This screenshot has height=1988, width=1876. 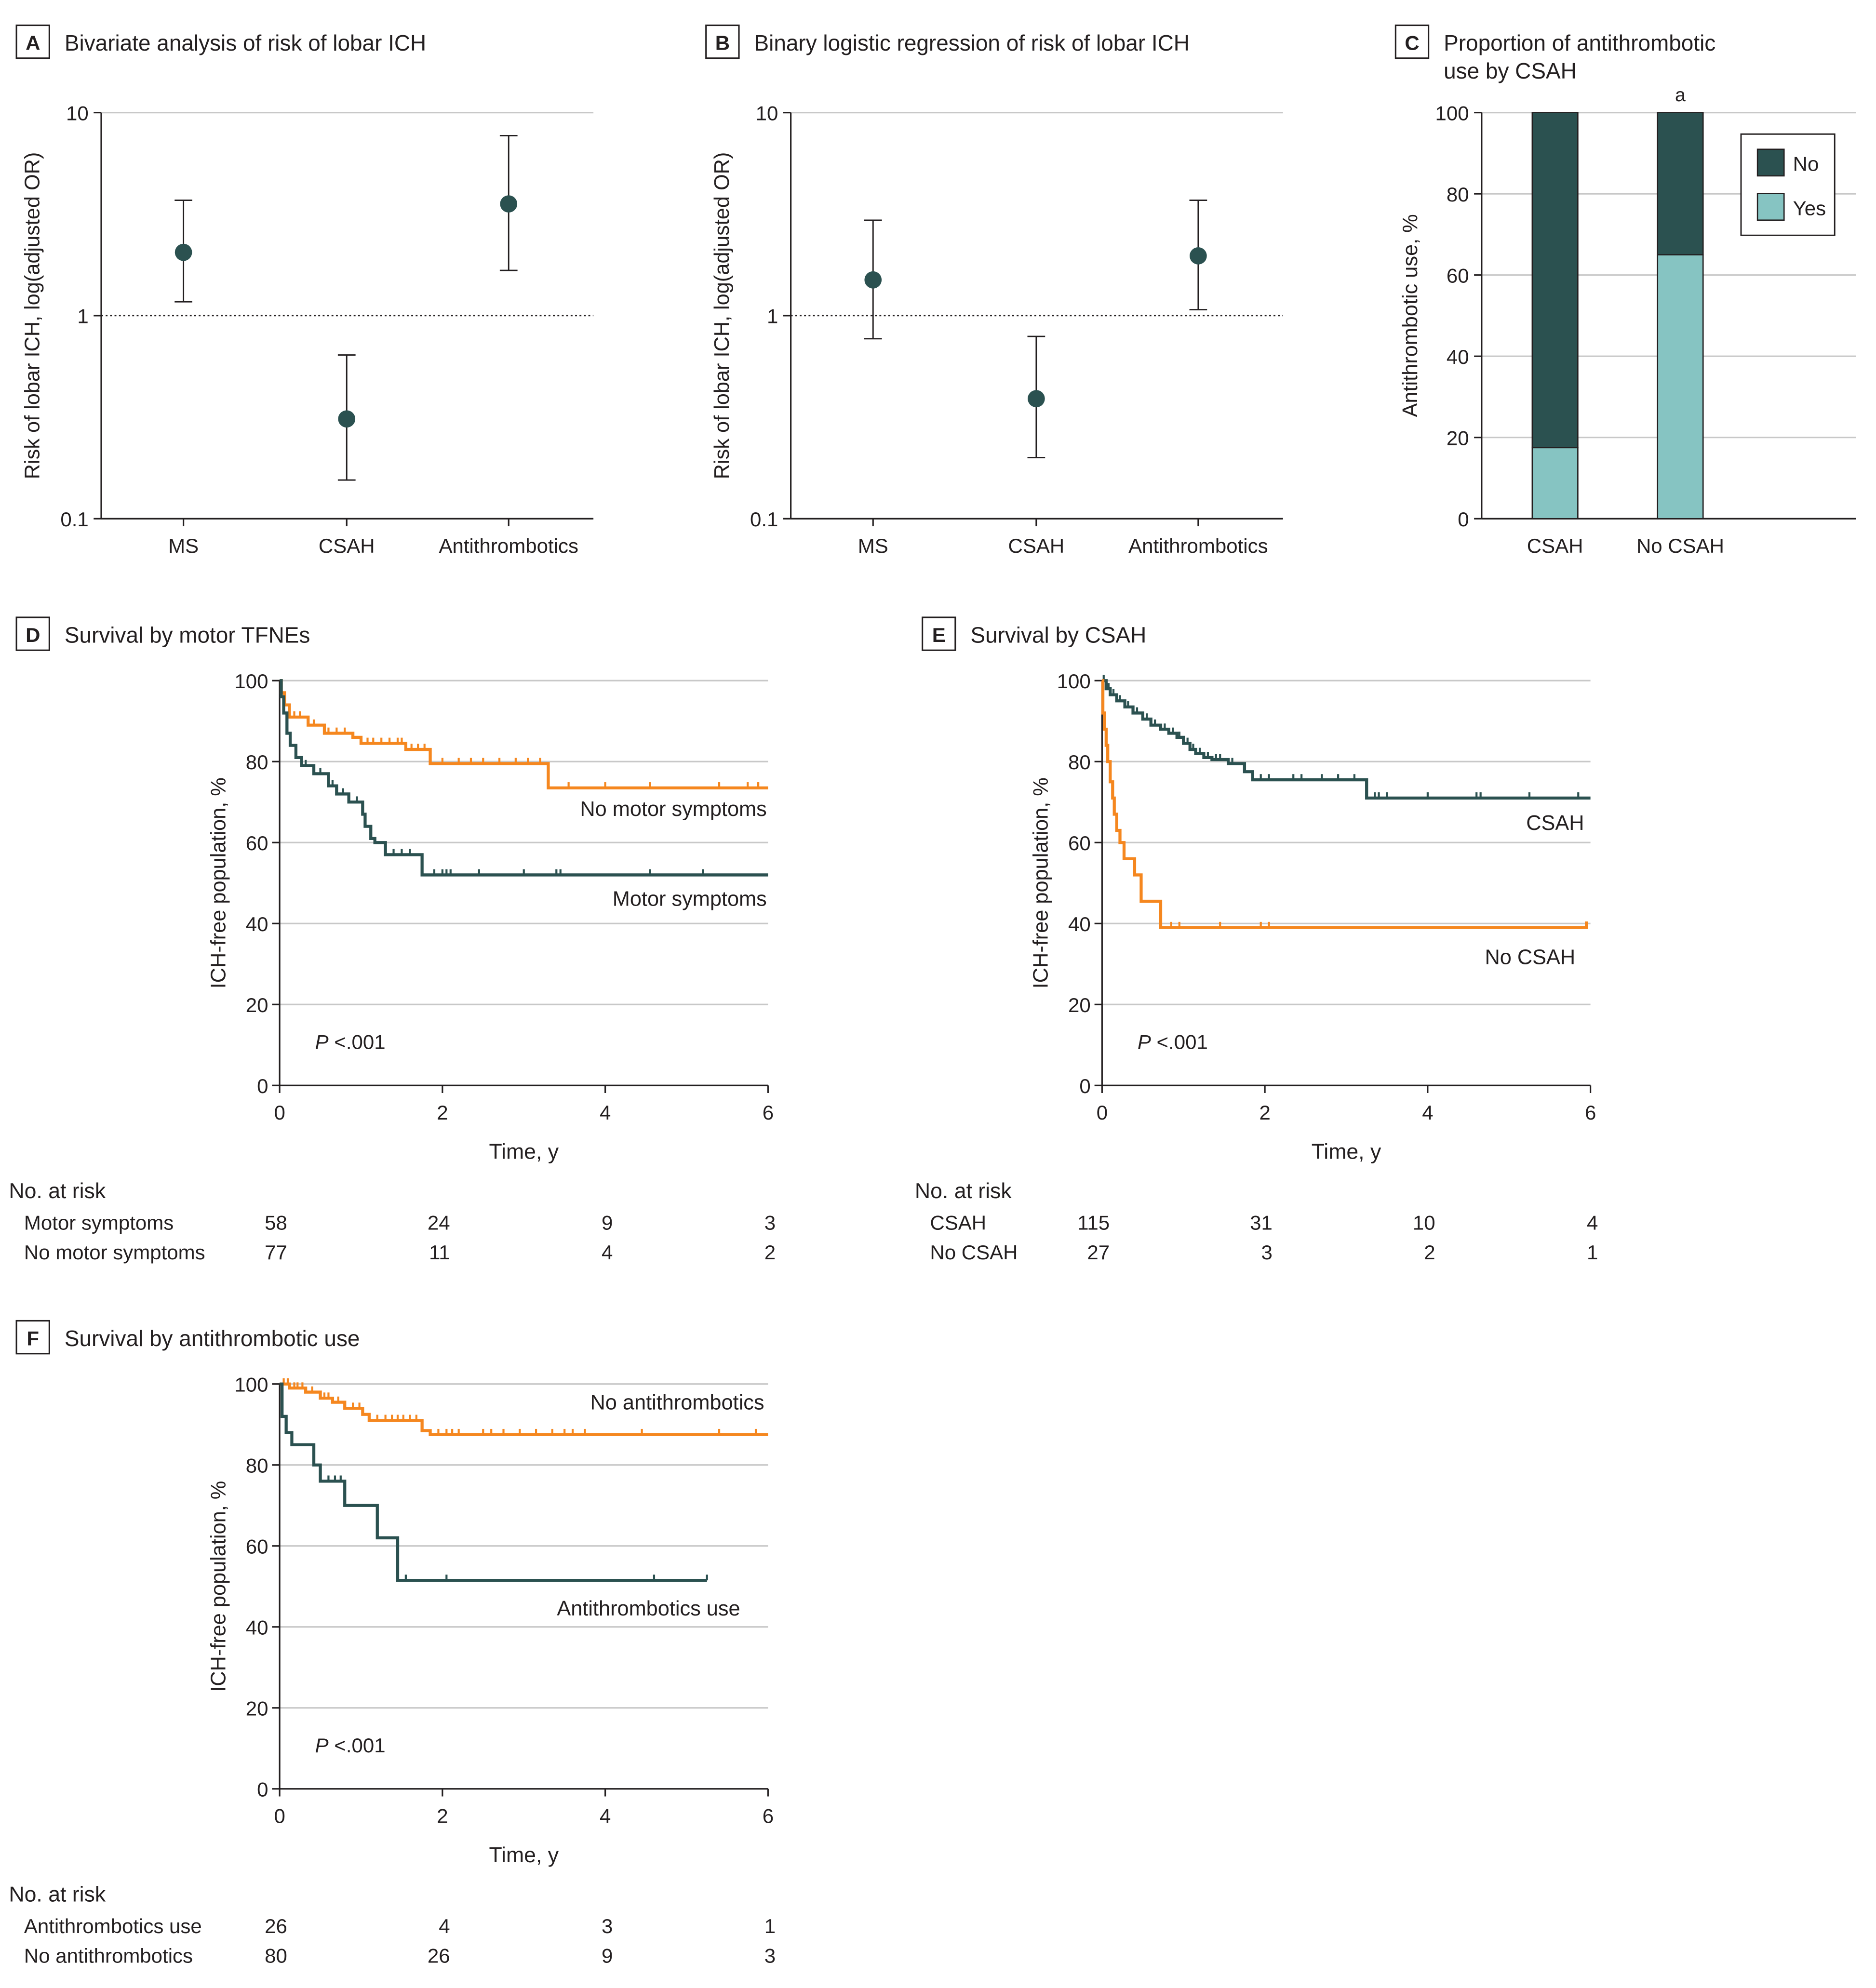 What do you see at coordinates (245, 42) in the screenshot?
I see `panel-title: Bivariate analysis of risk of lobar ICH` at bounding box center [245, 42].